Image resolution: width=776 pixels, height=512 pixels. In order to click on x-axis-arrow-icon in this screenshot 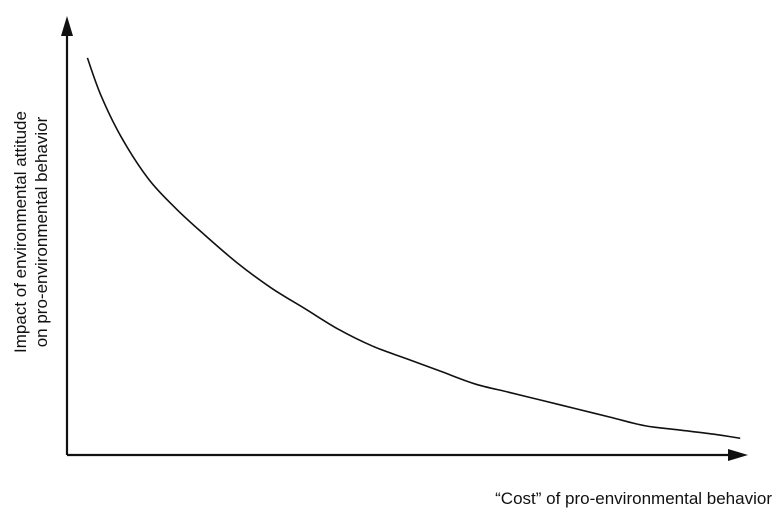, I will do `click(738, 455)`.